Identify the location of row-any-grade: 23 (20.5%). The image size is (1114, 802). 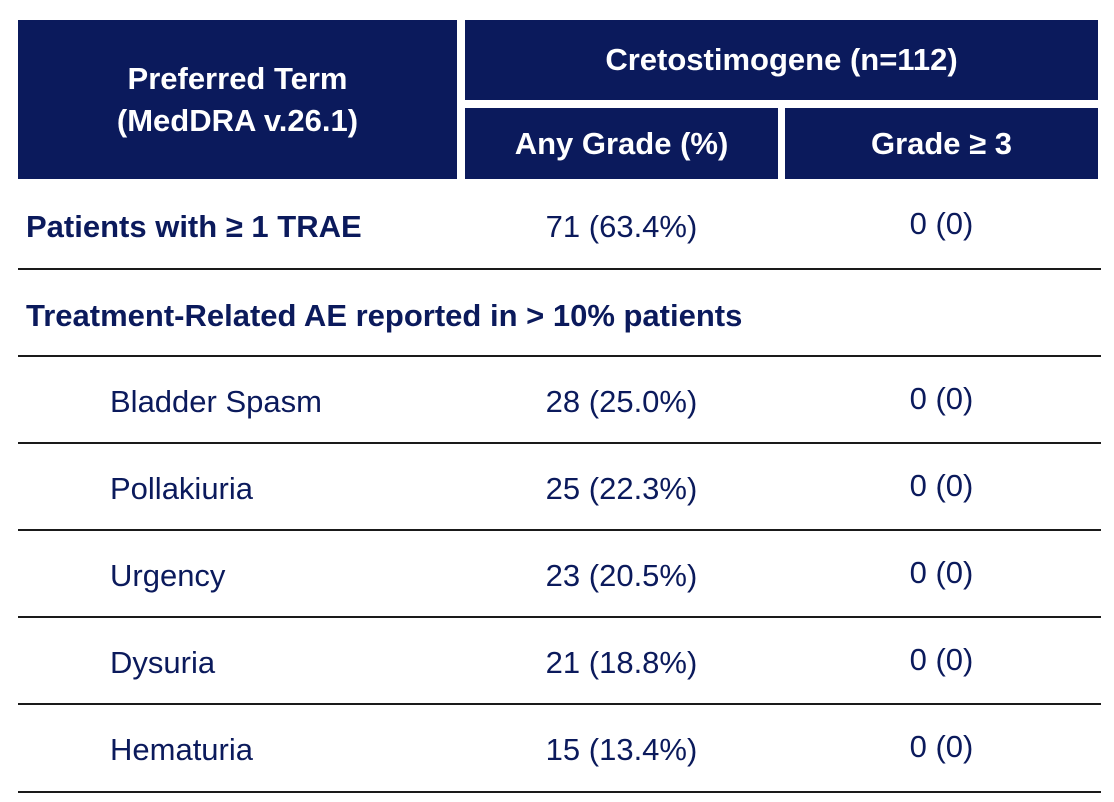
(621, 575).